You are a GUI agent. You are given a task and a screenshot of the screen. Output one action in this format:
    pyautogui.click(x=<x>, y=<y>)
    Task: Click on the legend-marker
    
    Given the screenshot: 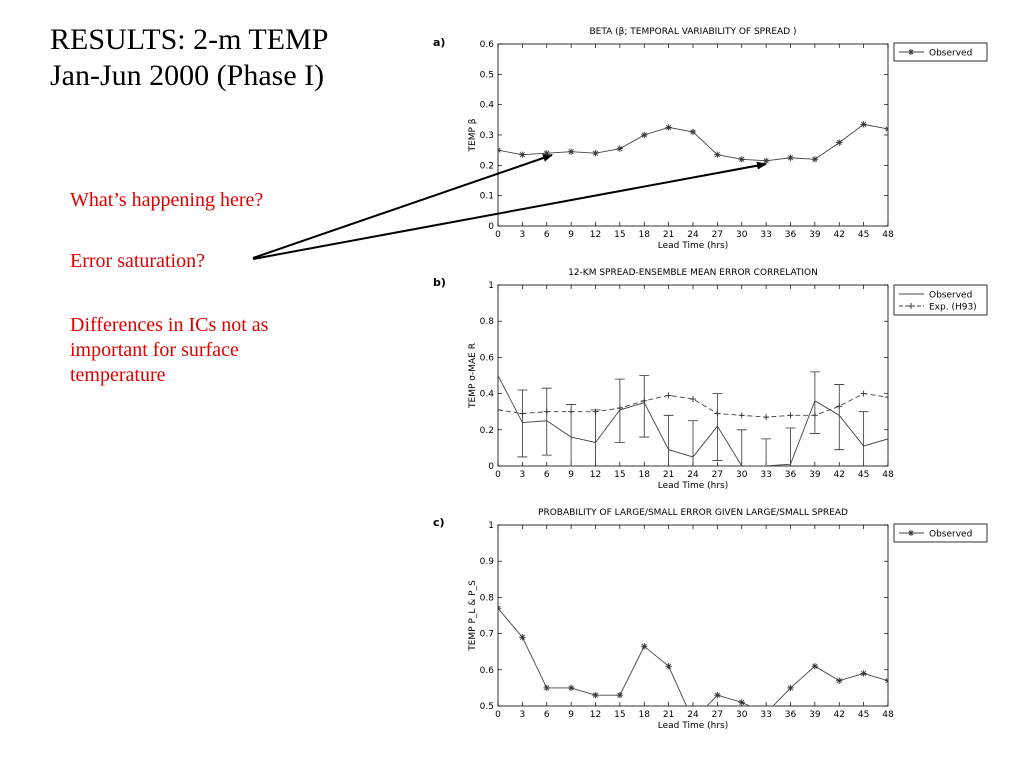 What is the action you would take?
    pyautogui.click(x=911, y=306)
    